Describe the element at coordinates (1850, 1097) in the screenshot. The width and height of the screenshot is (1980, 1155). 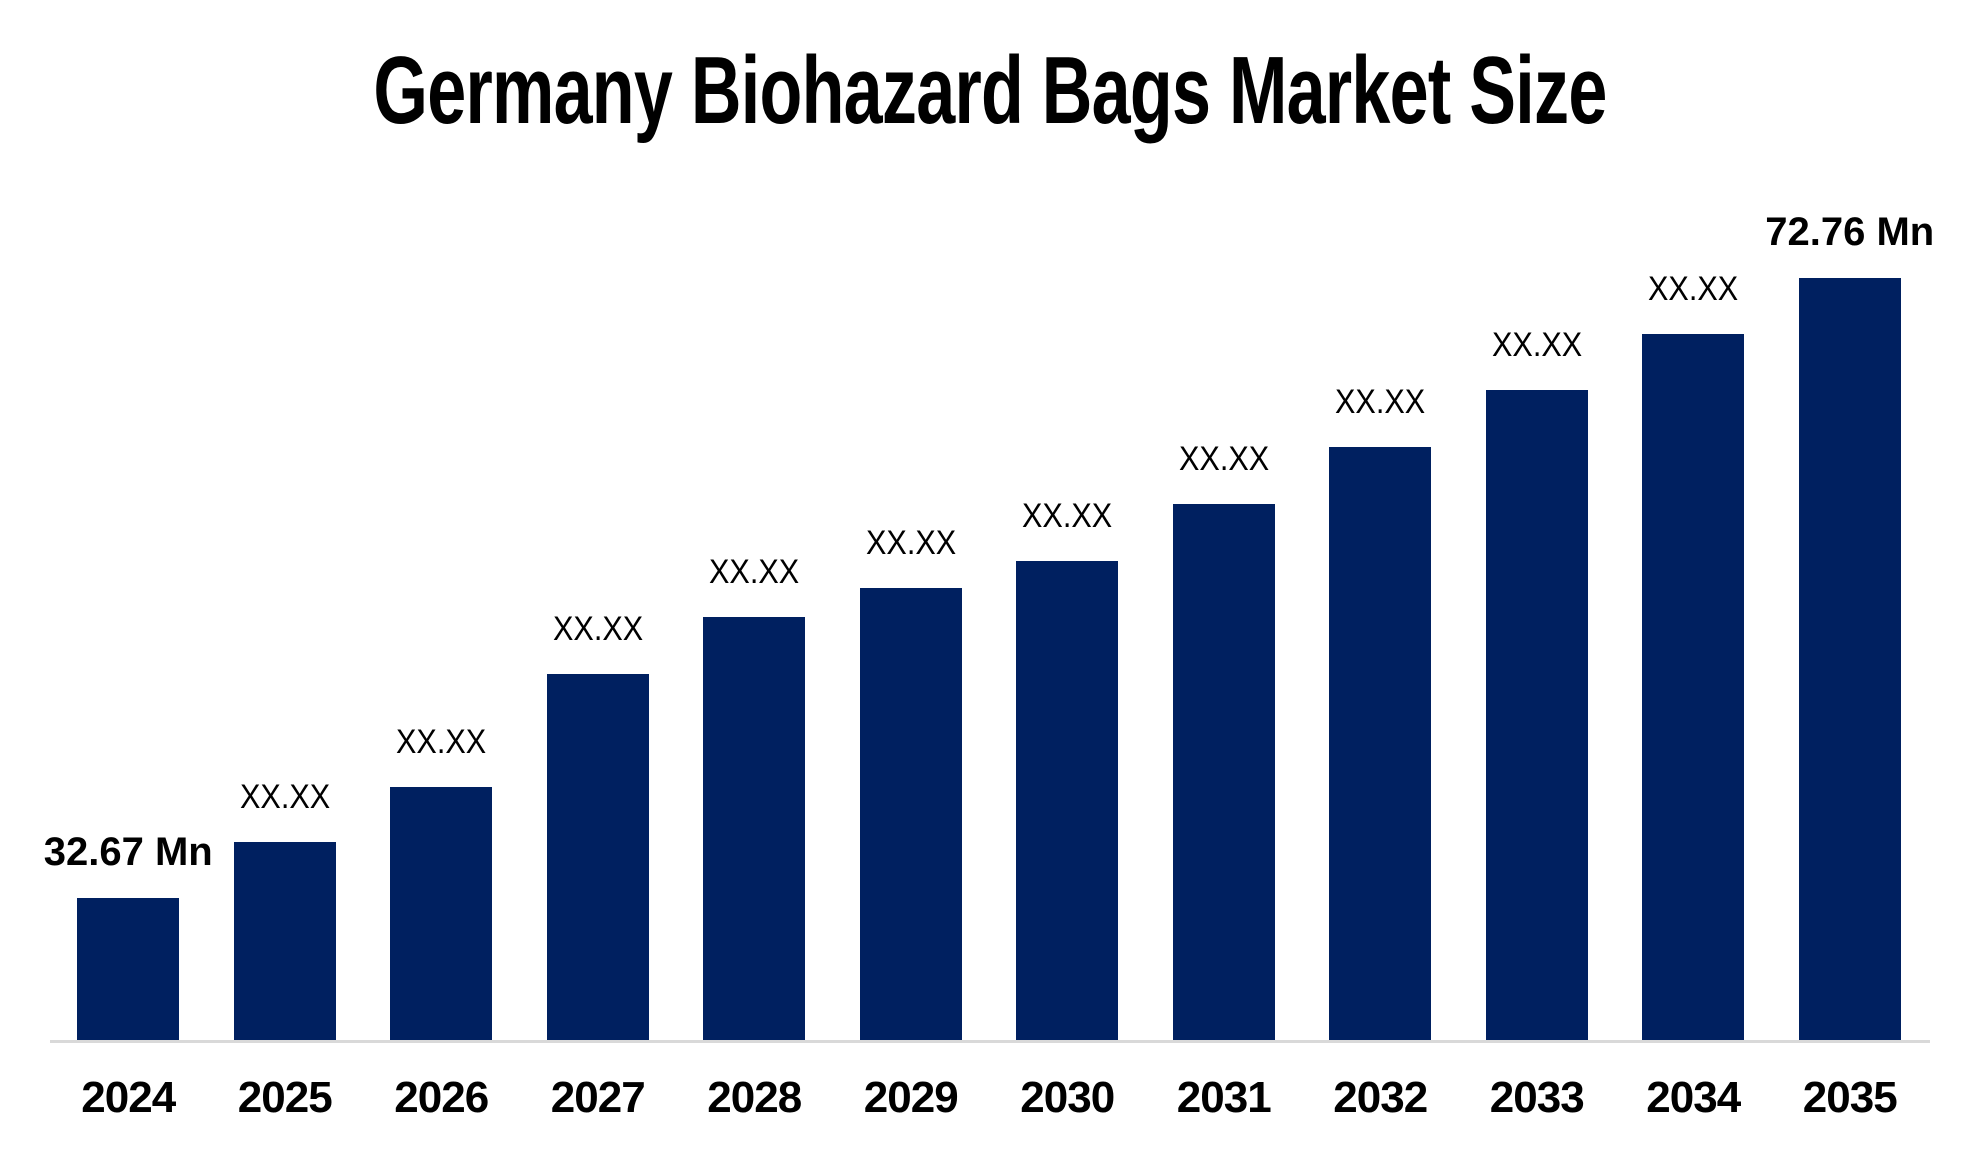
I see `x-axis-label: 2035` at that location.